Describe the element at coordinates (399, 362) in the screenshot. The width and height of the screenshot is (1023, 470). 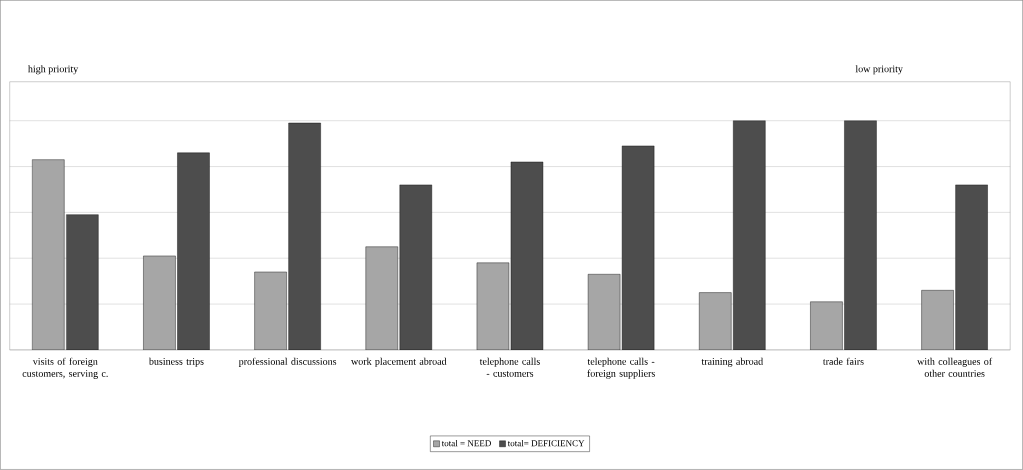
I see `x-tick-label: work placement abroad` at that location.